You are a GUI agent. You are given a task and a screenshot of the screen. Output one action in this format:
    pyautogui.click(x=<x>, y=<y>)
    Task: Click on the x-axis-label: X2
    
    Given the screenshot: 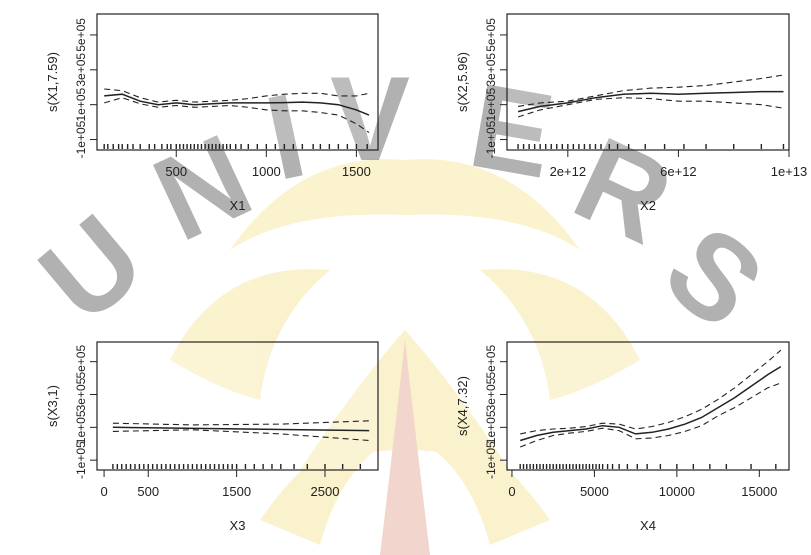 What is the action you would take?
    pyautogui.click(x=648, y=205)
    